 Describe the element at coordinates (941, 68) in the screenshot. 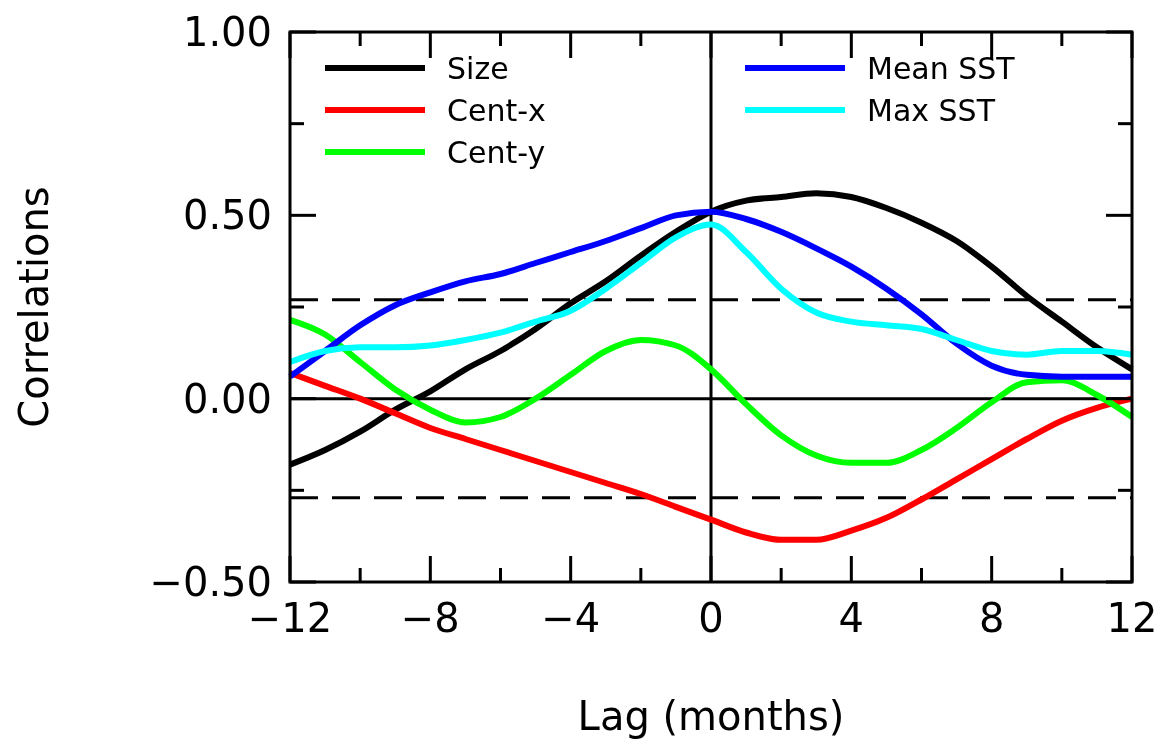

I see `legend-label: Mean SST` at that location.